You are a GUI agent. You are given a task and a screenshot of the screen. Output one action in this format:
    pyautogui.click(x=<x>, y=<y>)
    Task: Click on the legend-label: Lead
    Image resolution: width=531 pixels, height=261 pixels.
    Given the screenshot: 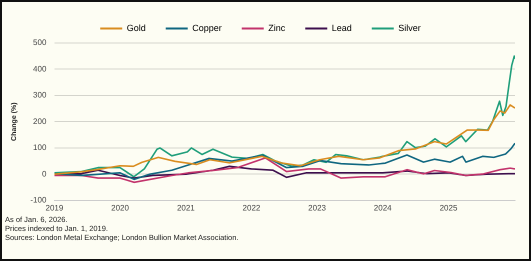 What is the action you would take?
    pyautogui.click(x=342, y=27)
    